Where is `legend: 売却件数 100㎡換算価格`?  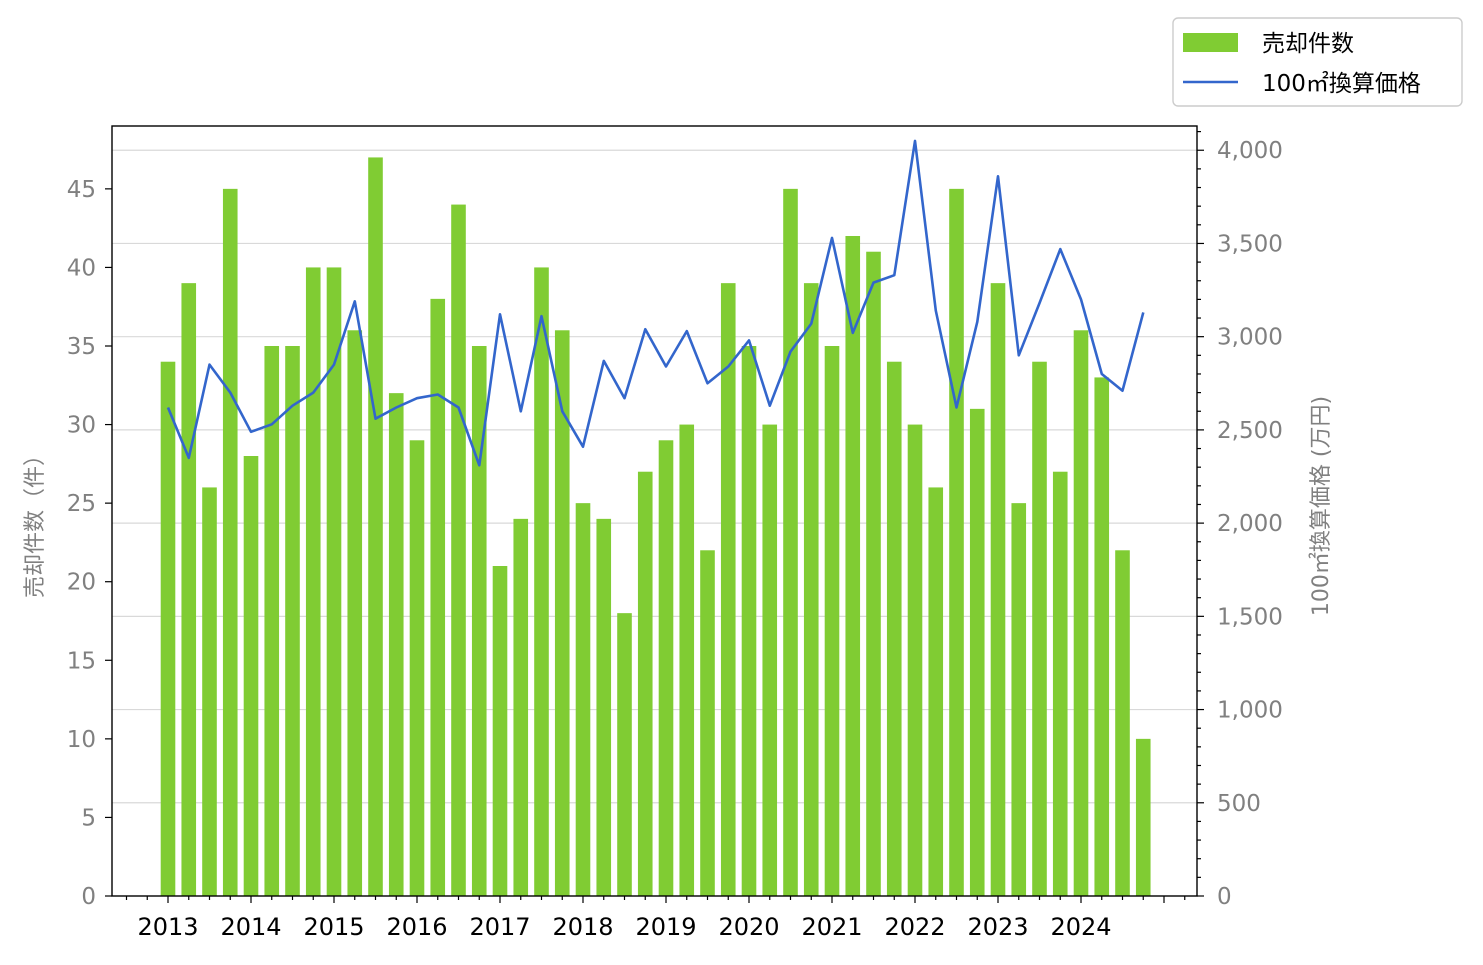 legend: 売却件数 100㎡換算価格 is located at coordinates (1317, 62).